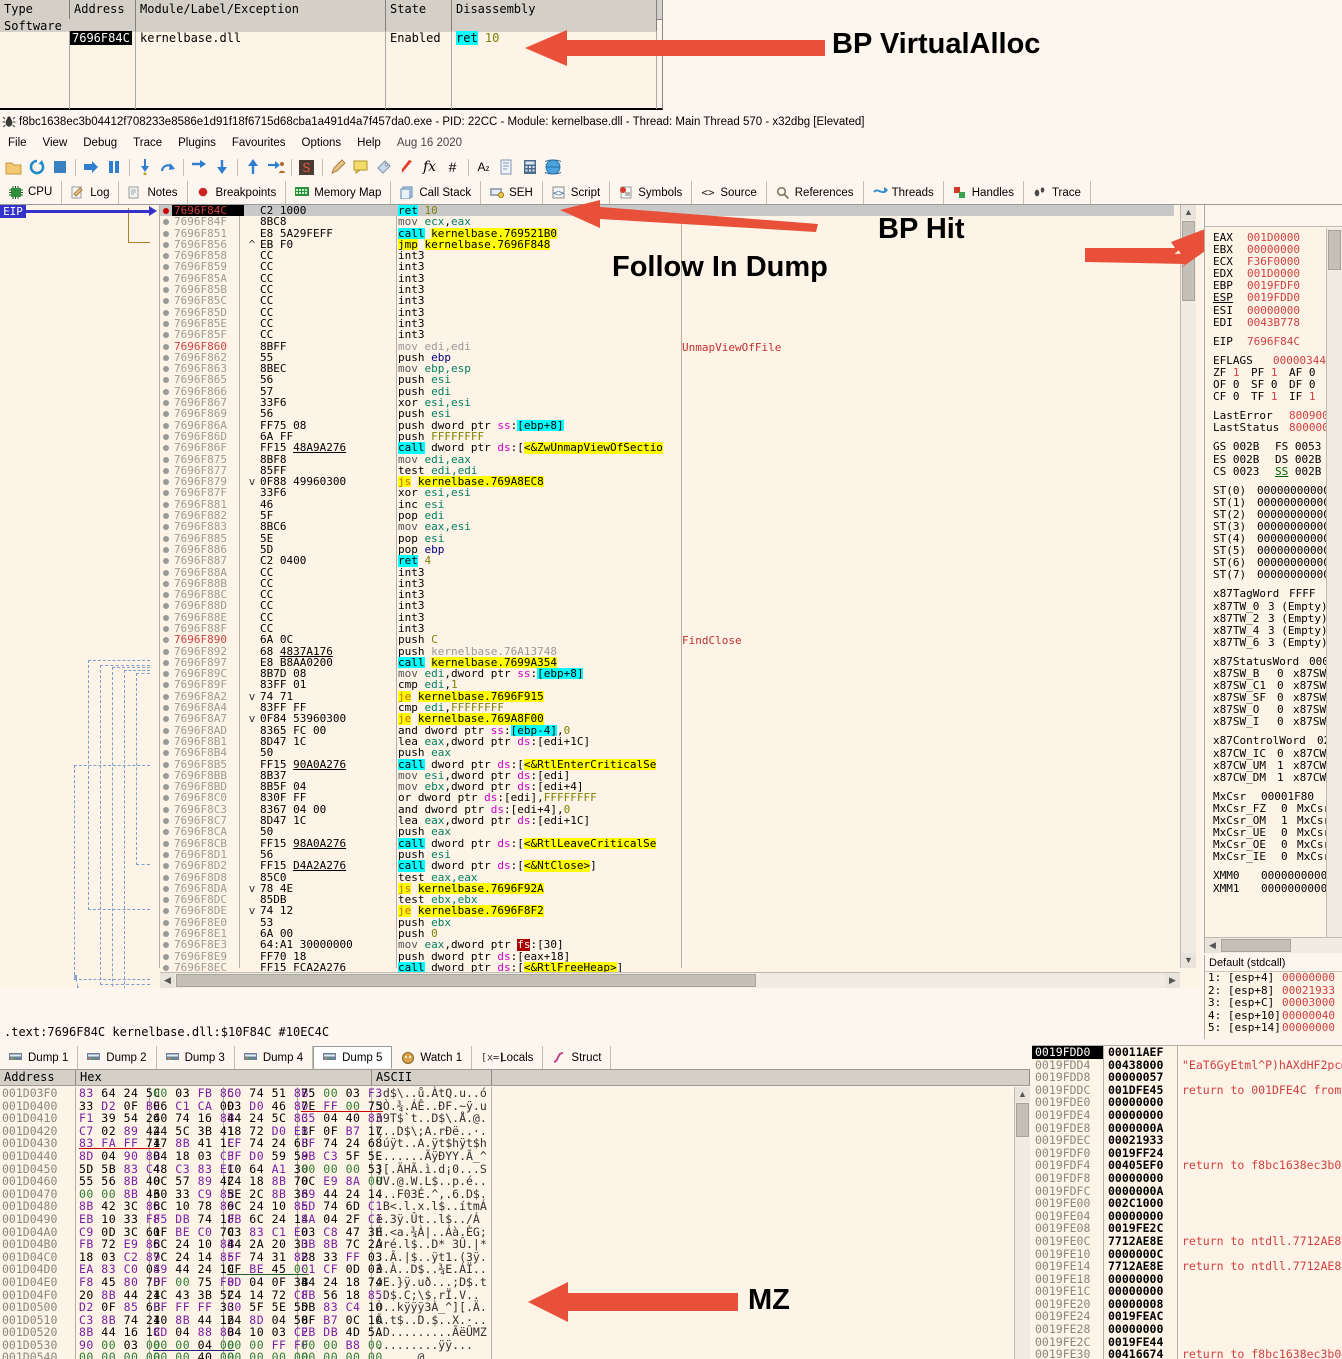 This screenshot has height=1359, width=1342. Describe the element at coordinates (1273, 963) in the screenshot. I see `calling-convention-label: Default (stdcall)` at that location.